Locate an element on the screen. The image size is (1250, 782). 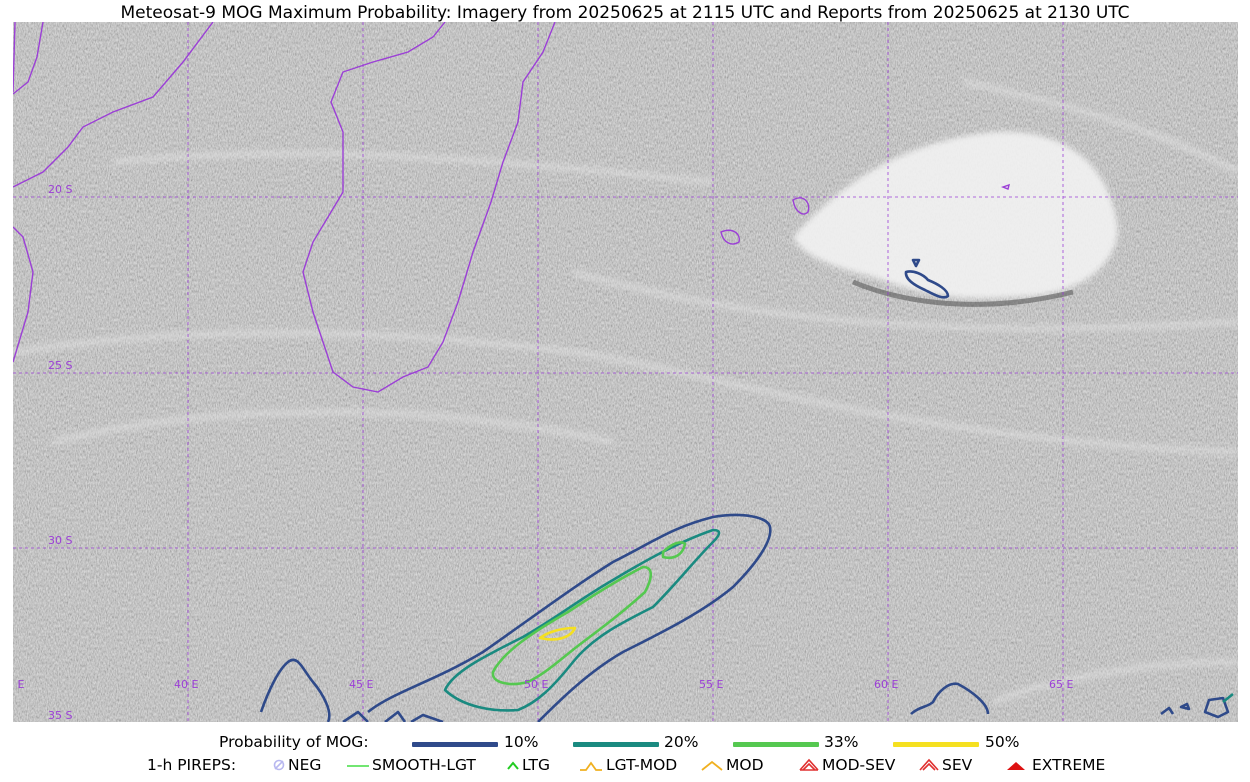
pirep-mod: MOD is located at coordinates (732, 765).